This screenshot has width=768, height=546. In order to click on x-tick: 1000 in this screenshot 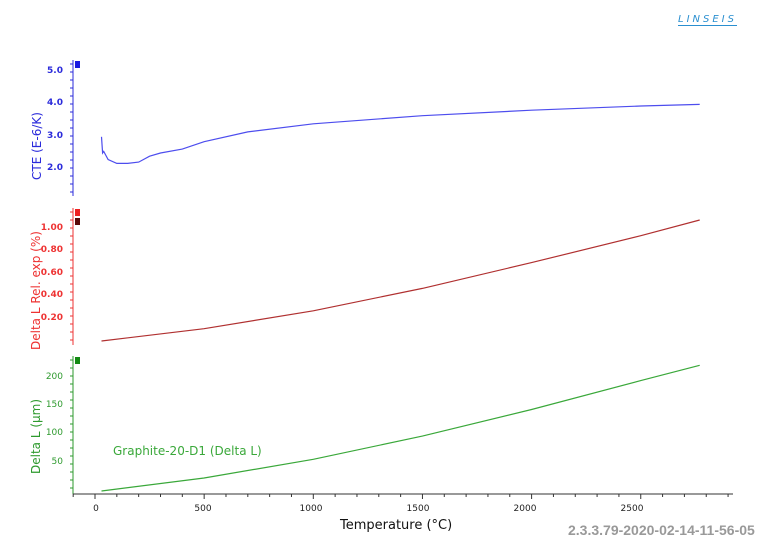, I will do `click(311, 509)`.